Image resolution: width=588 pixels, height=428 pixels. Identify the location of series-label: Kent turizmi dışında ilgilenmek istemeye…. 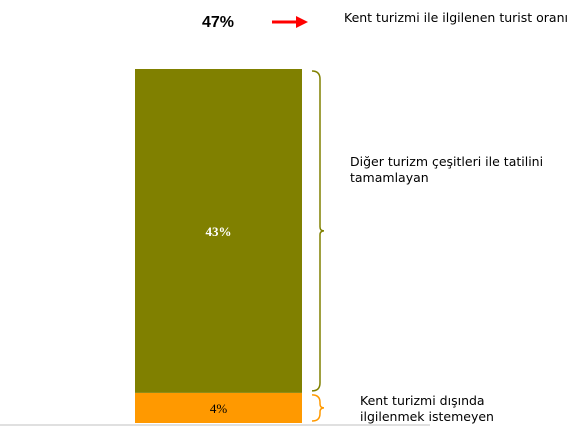
(427, 408).